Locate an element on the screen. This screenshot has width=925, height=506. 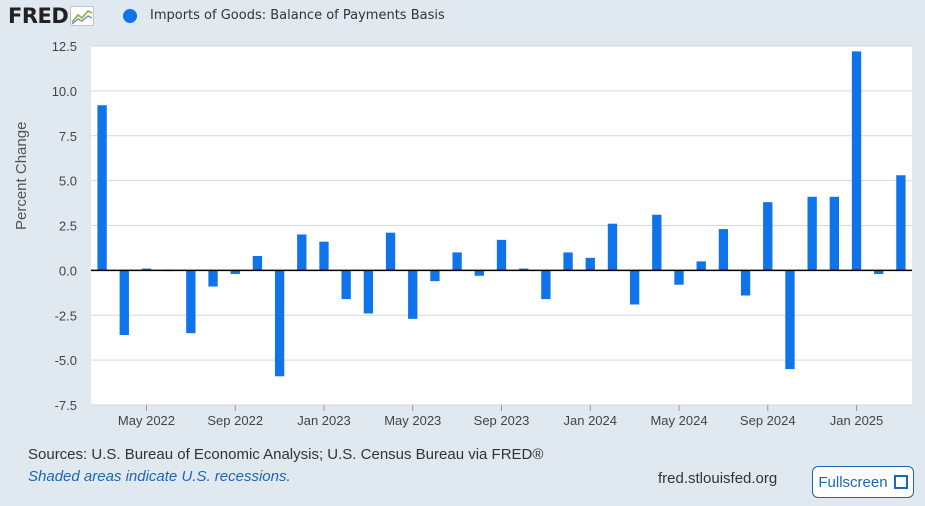
y-tick-label: 0.0 is located at coordinates (68, 270).